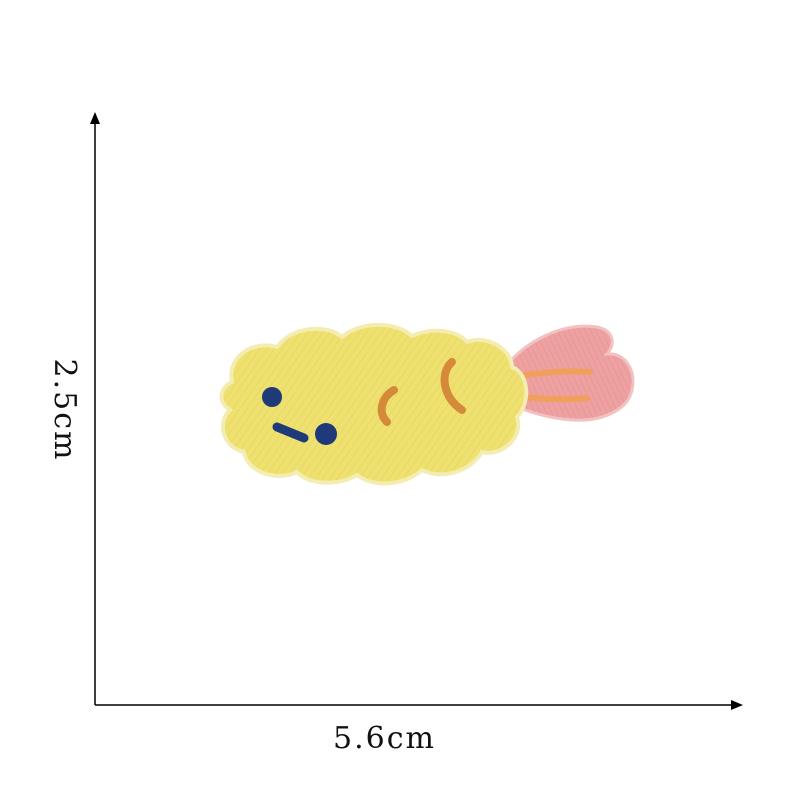  I want to click on face-features, so click(299, 416).